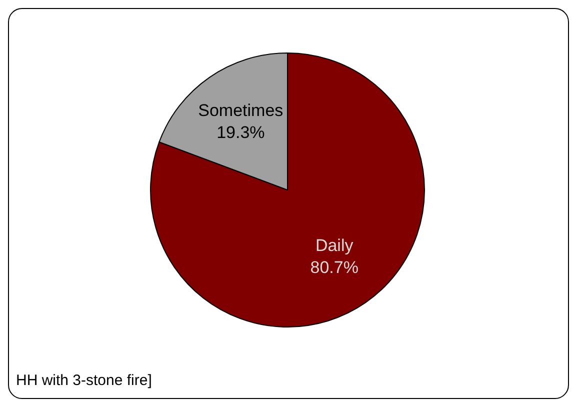  I want to click on data-label: 80.7%, so click(334, 268).